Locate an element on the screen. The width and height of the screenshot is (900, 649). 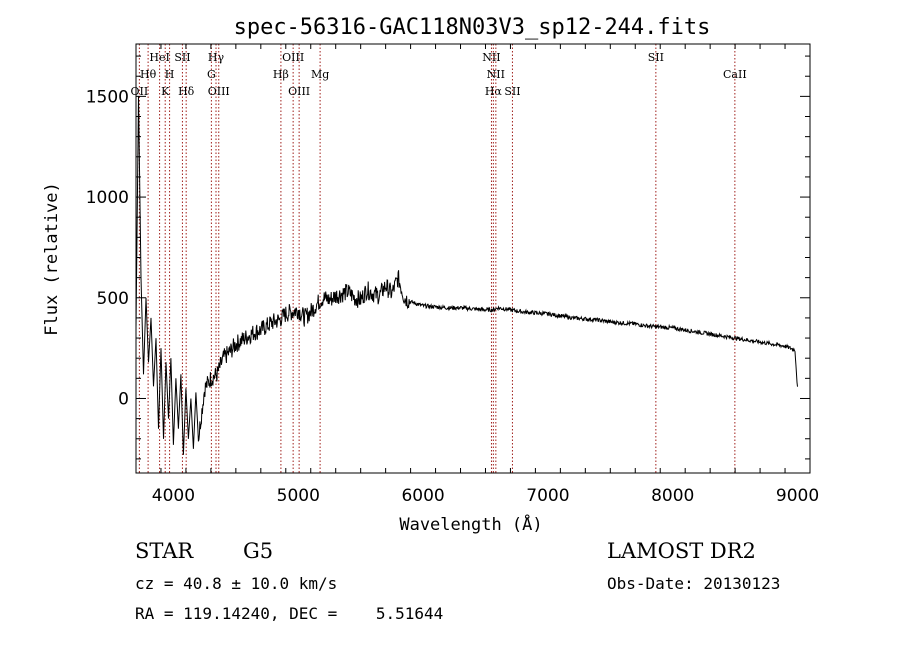
y-tick-label: 0 is located at coordinates (123, 399).